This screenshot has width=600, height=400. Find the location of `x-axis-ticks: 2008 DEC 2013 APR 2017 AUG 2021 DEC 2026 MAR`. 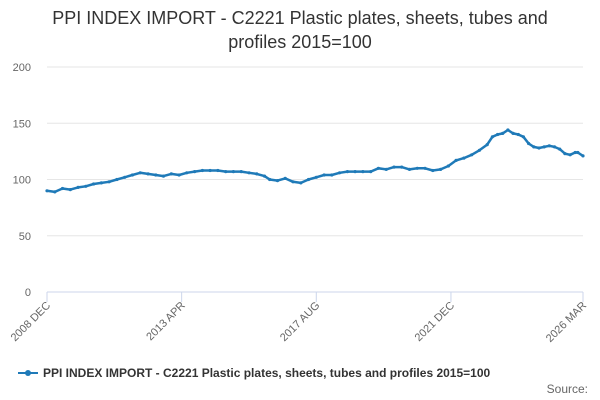

x-axis-ticks: 2008 DEC 2013 APR 2017 AUG 2021 DEC 2026 MAR is located at coordinates (299, 318).